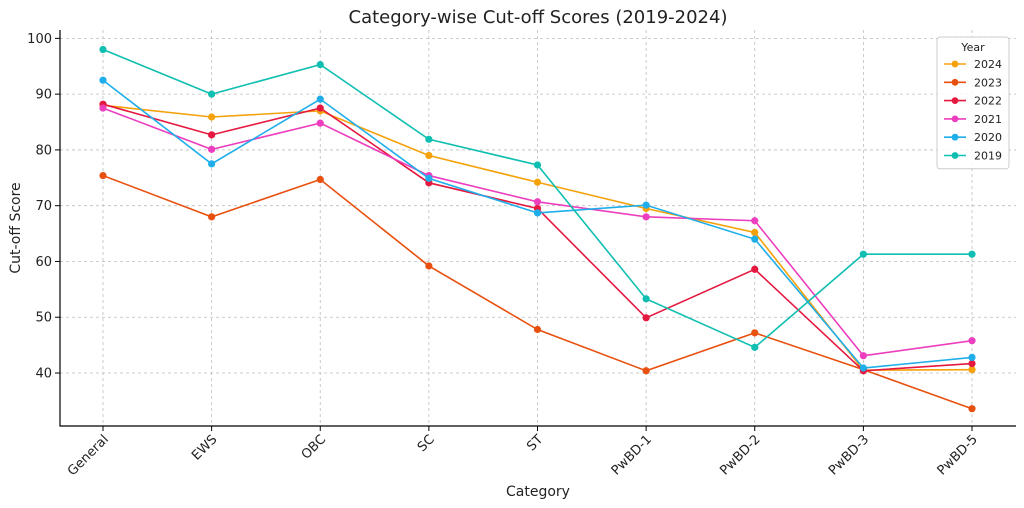 Image resolution: width=1024 pixels, height=508 pixels. Describe the element at coordinates (43, 150) in the screenshot. I see `y-tick-label: 80` at that location.